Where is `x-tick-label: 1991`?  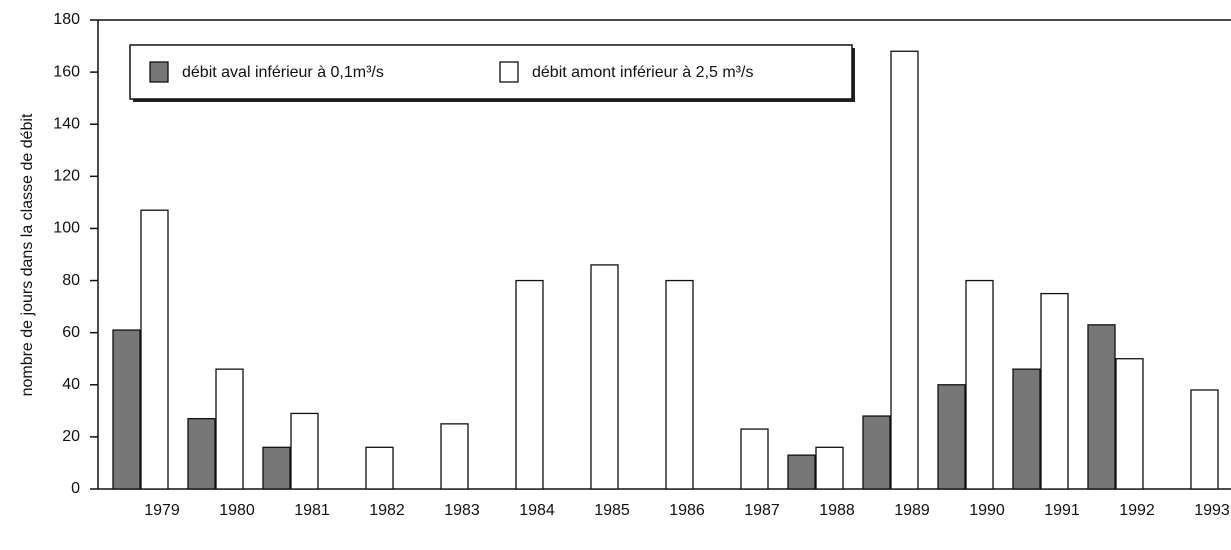
x-tick-label: 1991 is located at coordinates (1062, 510).